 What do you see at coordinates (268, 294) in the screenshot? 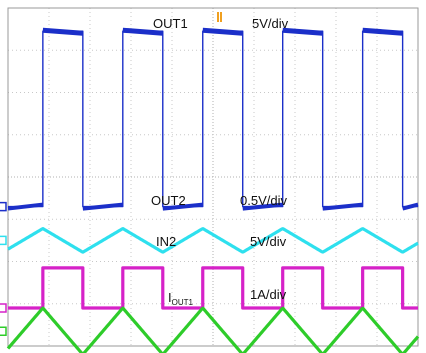
I see `iout1-scale-label: 1A/div` at bounding box center [268, 294].